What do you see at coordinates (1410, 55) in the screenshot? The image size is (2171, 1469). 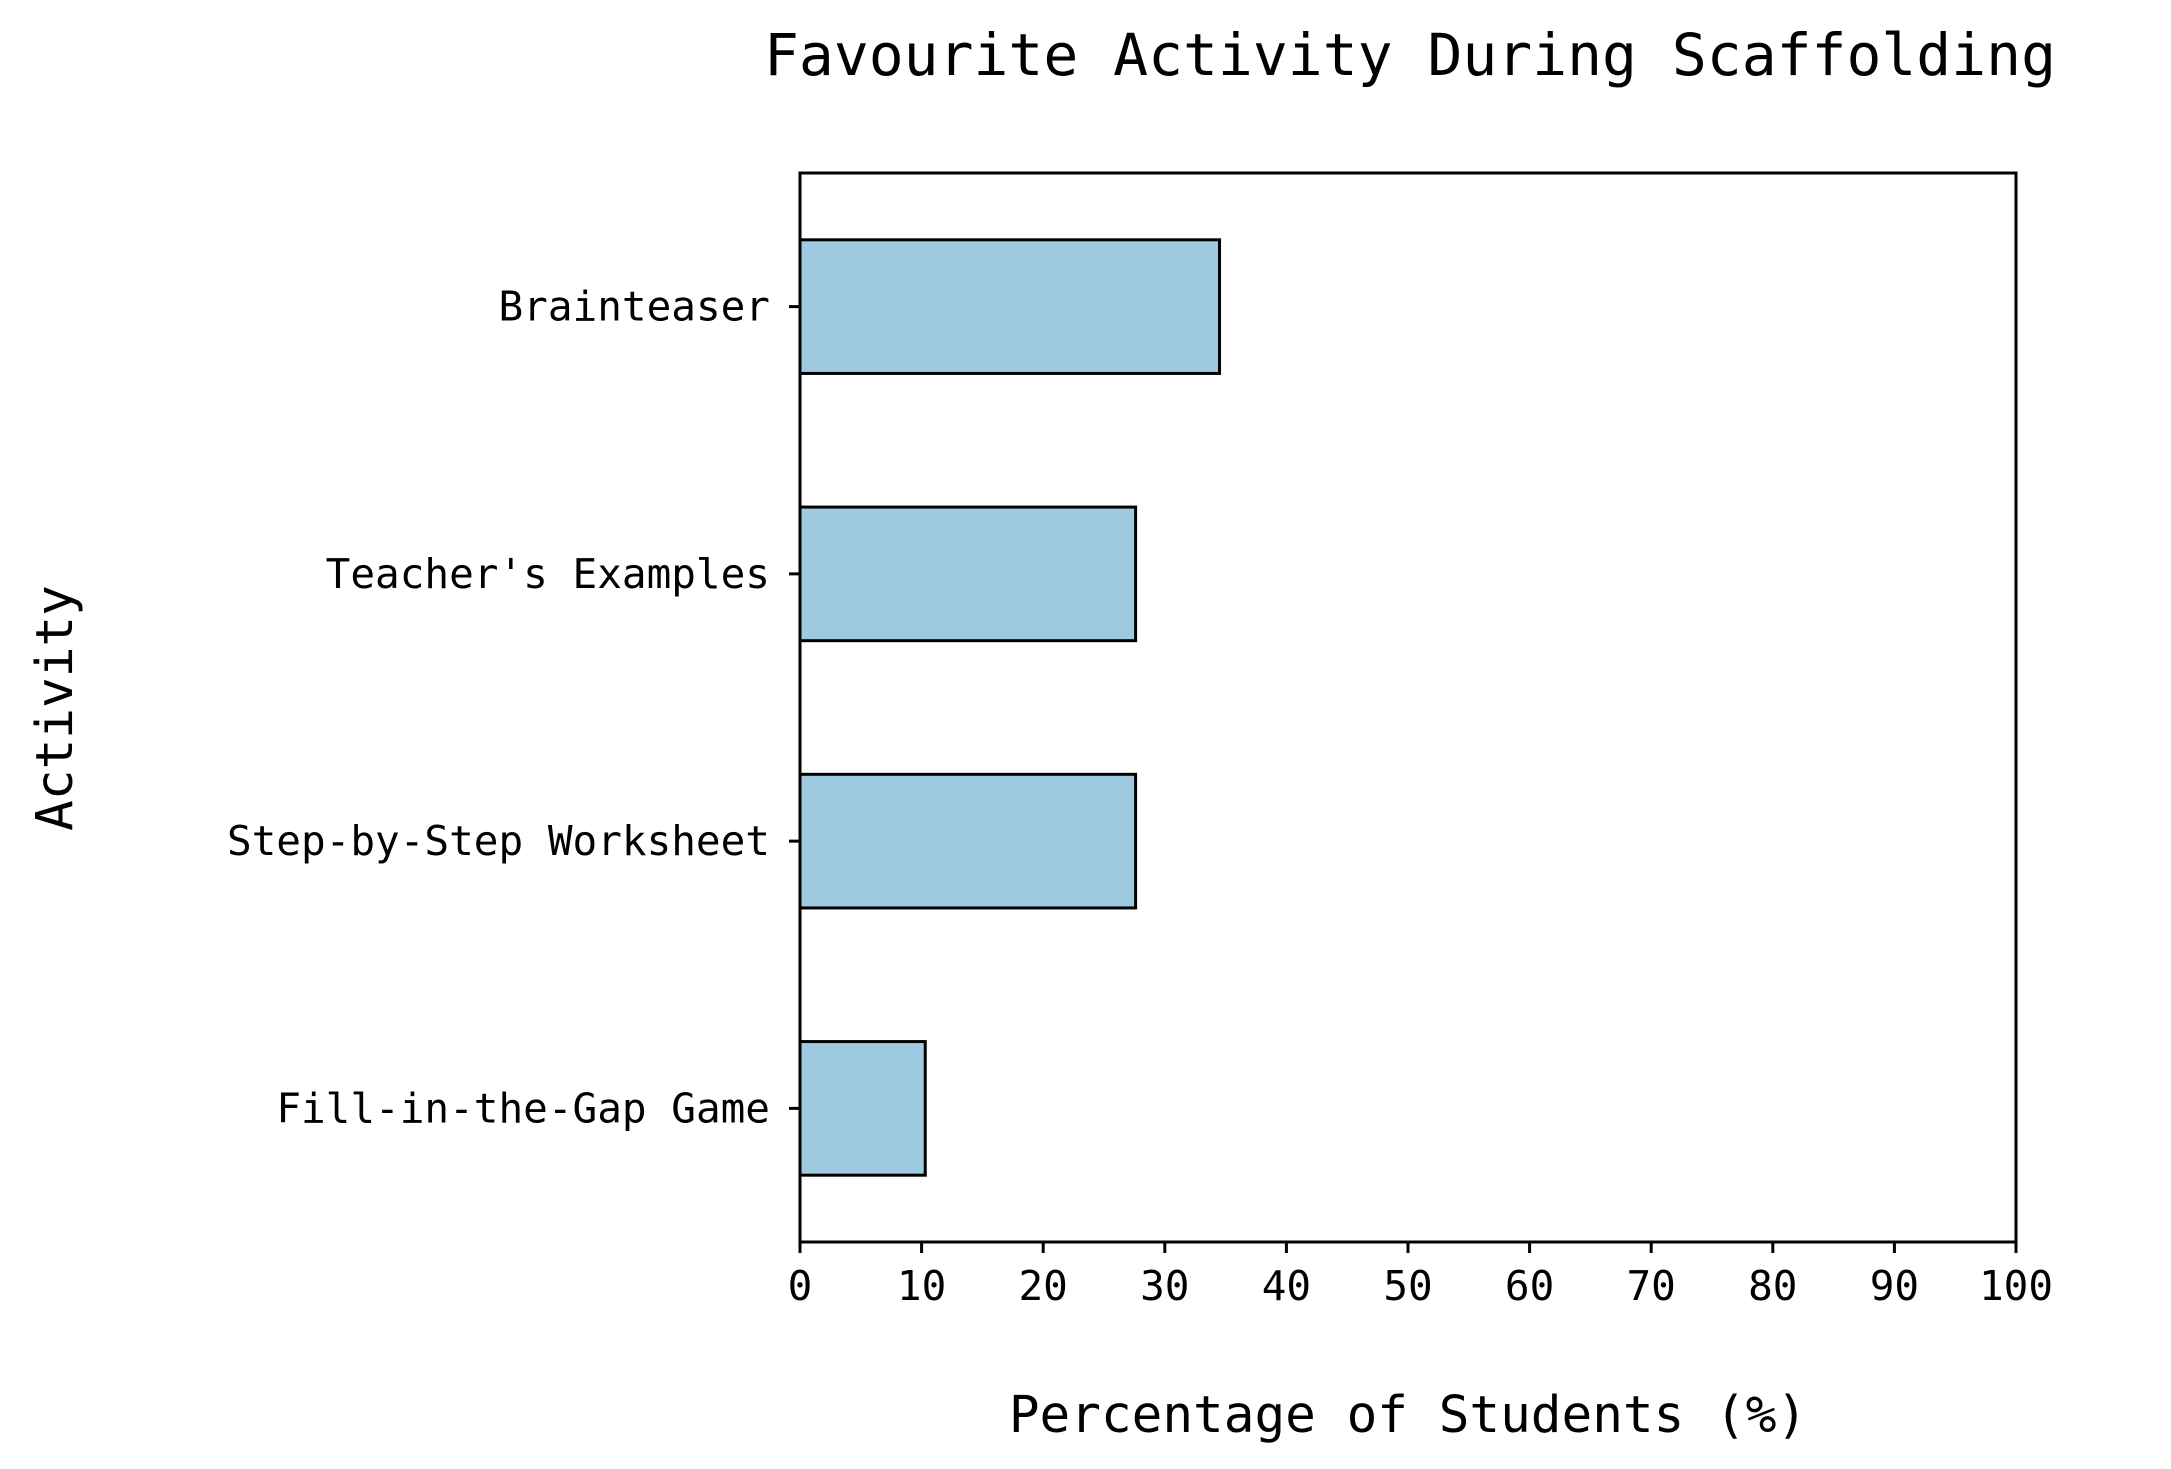 I see `chart-title: Favourite Activity During Scaffolding` at bounding box center [1410, 55].